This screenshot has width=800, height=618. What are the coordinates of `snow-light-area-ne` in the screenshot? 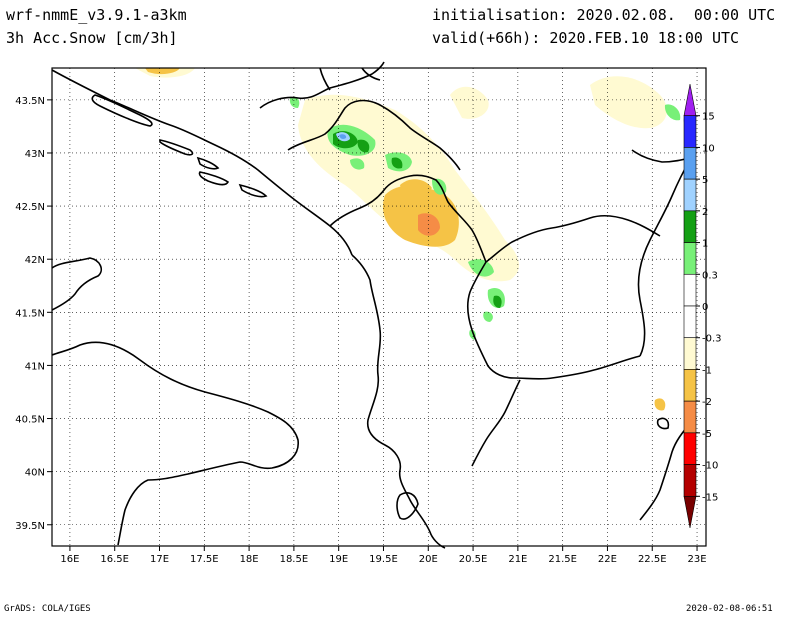 It's located at (628, 102).